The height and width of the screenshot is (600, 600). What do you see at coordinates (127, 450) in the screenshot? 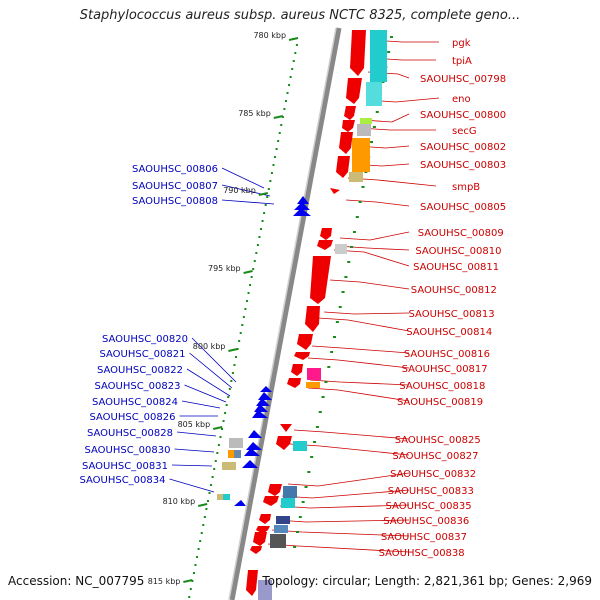
I see `gene-label: SAOUHSC_00830` at bounding box center [127, 450].